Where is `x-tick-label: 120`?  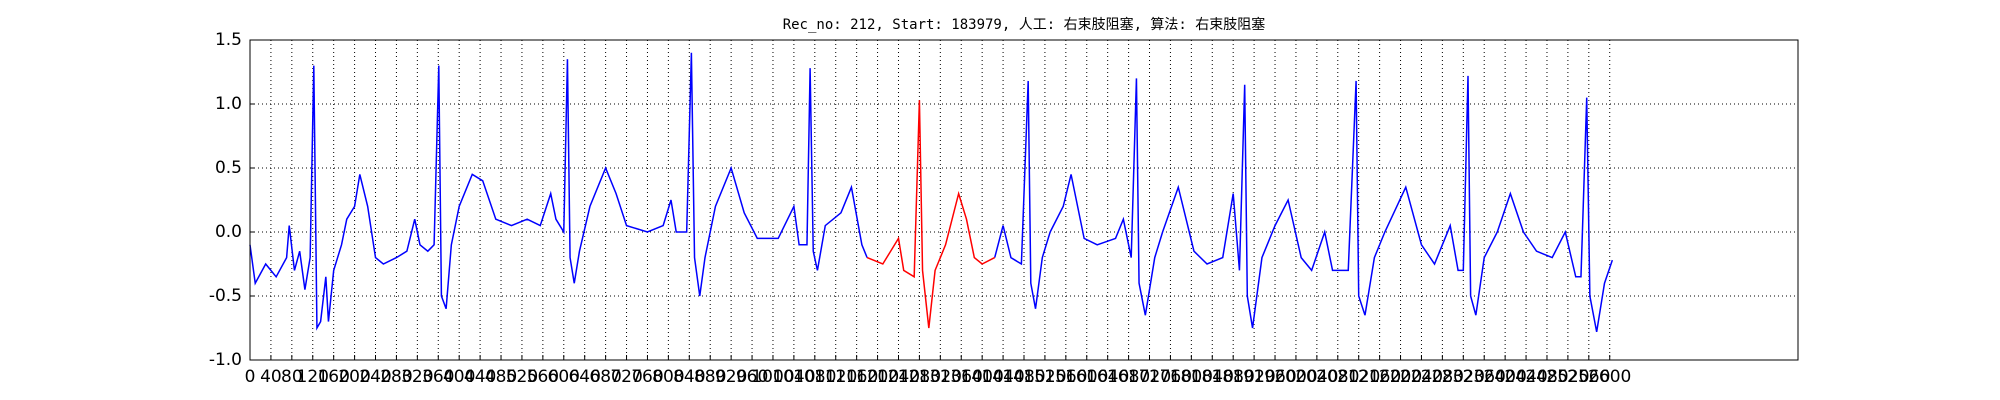 x-tick-label: 120 is located at coordinates (313, 377).